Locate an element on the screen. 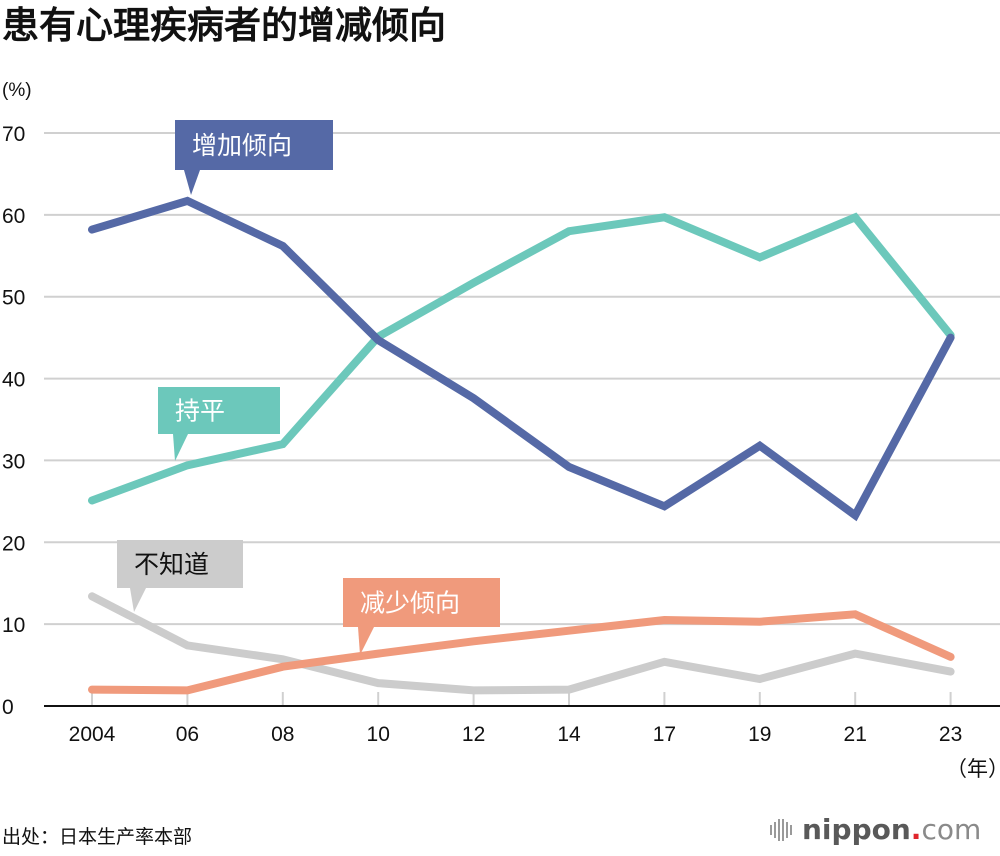 This screenshot has width=1000, height=856. x-tick-labels: 2004 06 08 10 12 14 17 19 21 23 is located at coordinates (515, 719).